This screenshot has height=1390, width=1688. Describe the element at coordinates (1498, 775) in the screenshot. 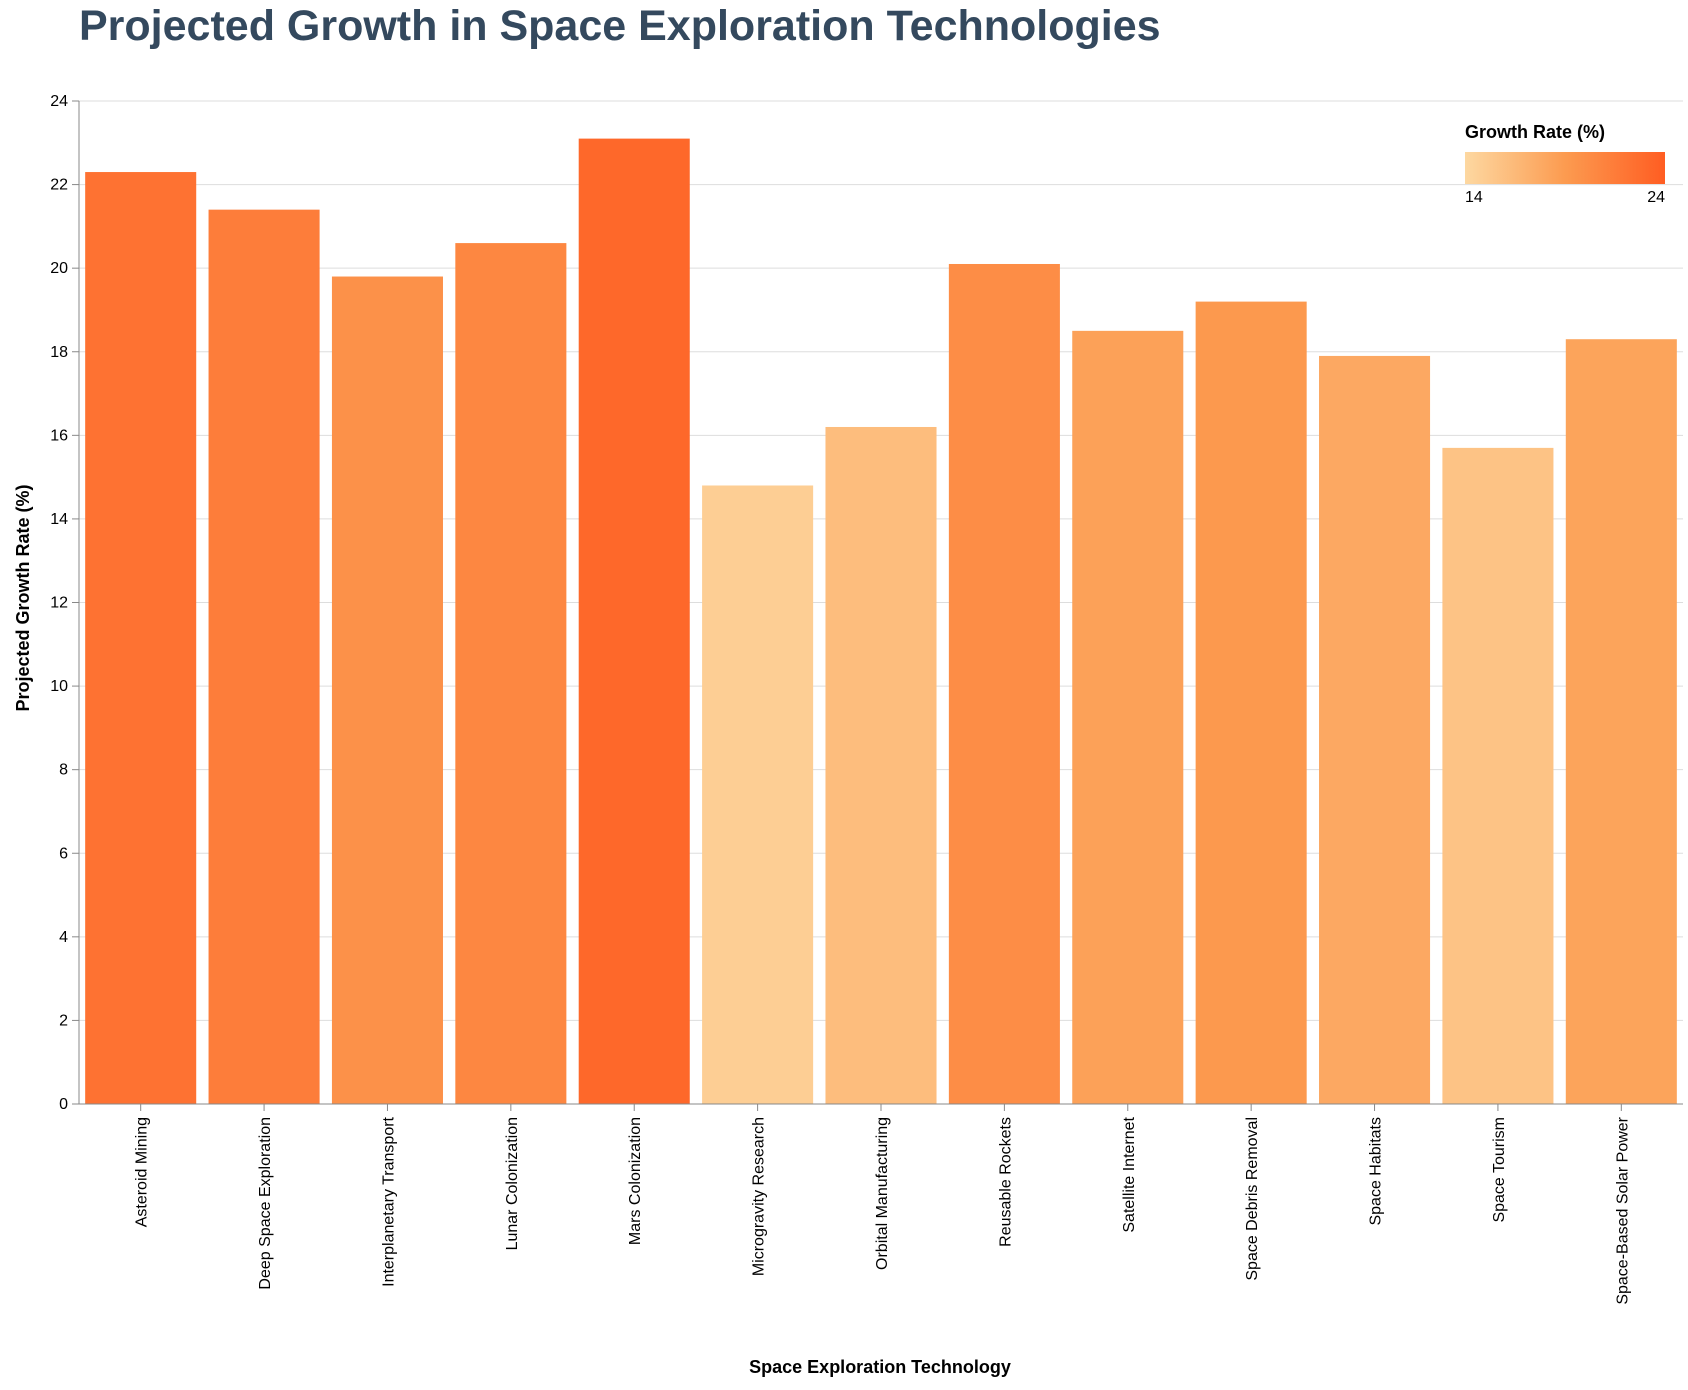

I see `bar-space-tourism` at that location.